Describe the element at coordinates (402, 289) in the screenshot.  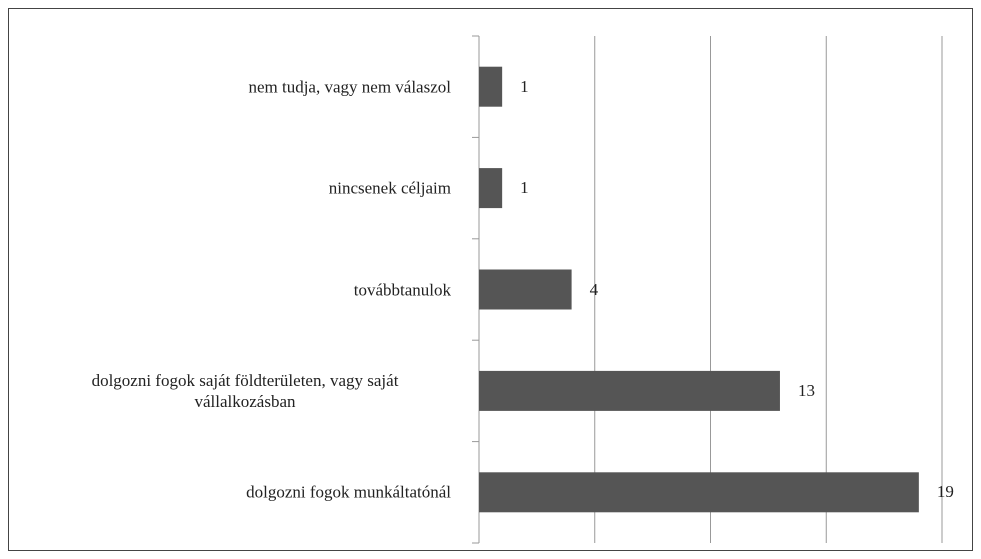
I see `label-text: továbbtanulok` at that location.